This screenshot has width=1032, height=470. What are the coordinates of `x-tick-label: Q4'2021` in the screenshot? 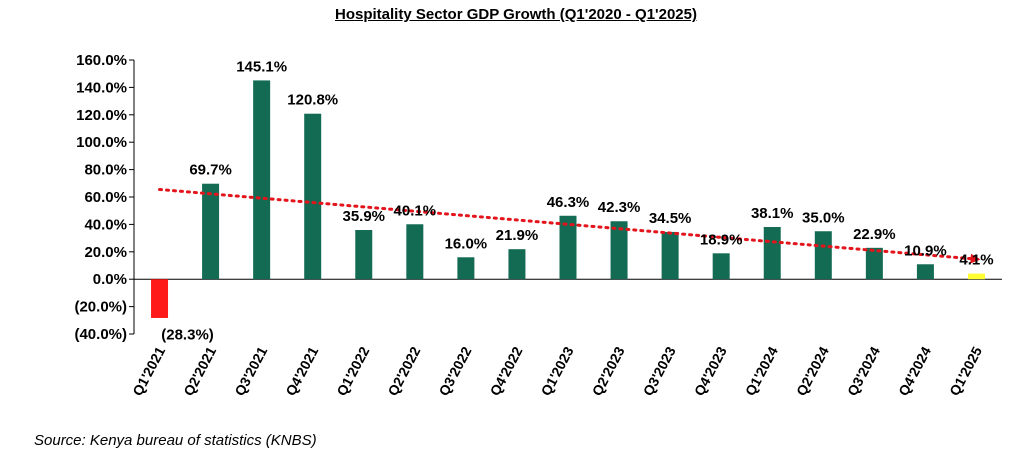 It's located at (301, 371).